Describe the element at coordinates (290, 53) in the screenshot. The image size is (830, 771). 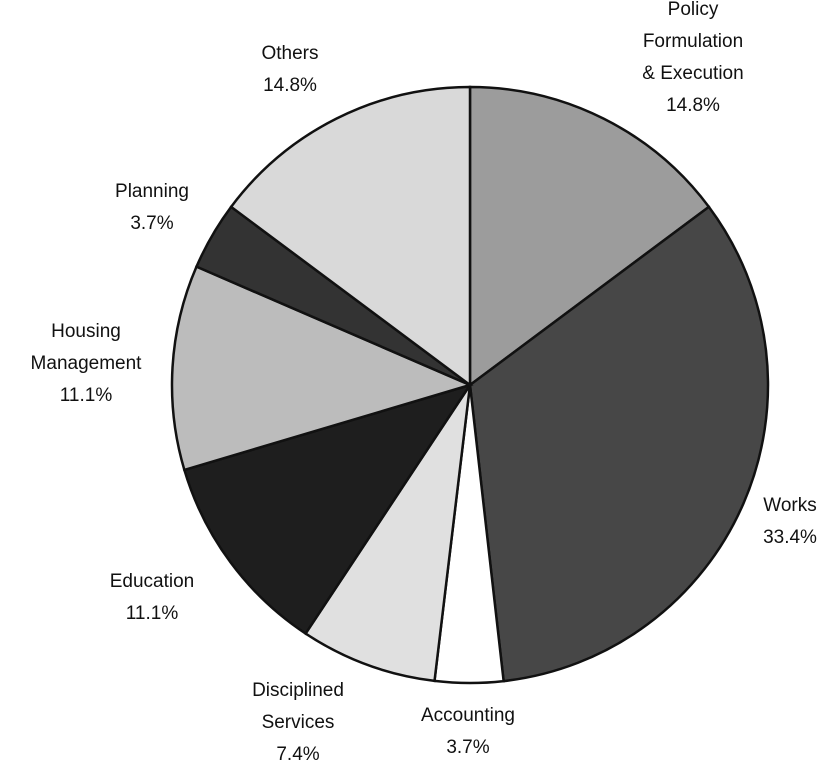
I see `slice-name: Others` at that location.